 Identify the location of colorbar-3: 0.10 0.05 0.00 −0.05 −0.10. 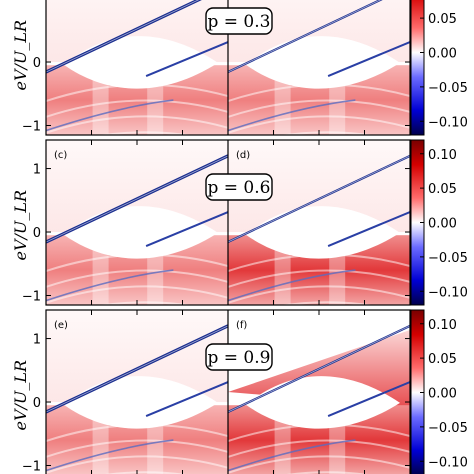
(439, 391).